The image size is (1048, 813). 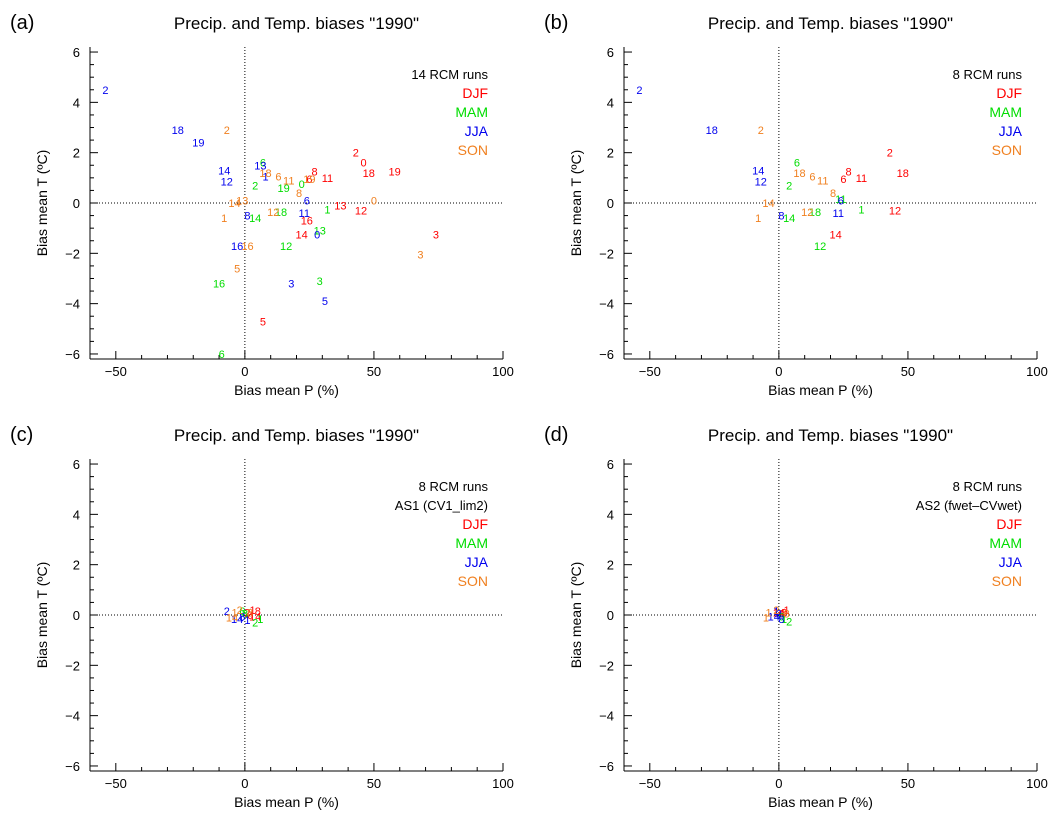 What do you see at coordinates (245, 615) in the screenshot?
I see `data-point-mam: 8` at bounding box center [245, 615].